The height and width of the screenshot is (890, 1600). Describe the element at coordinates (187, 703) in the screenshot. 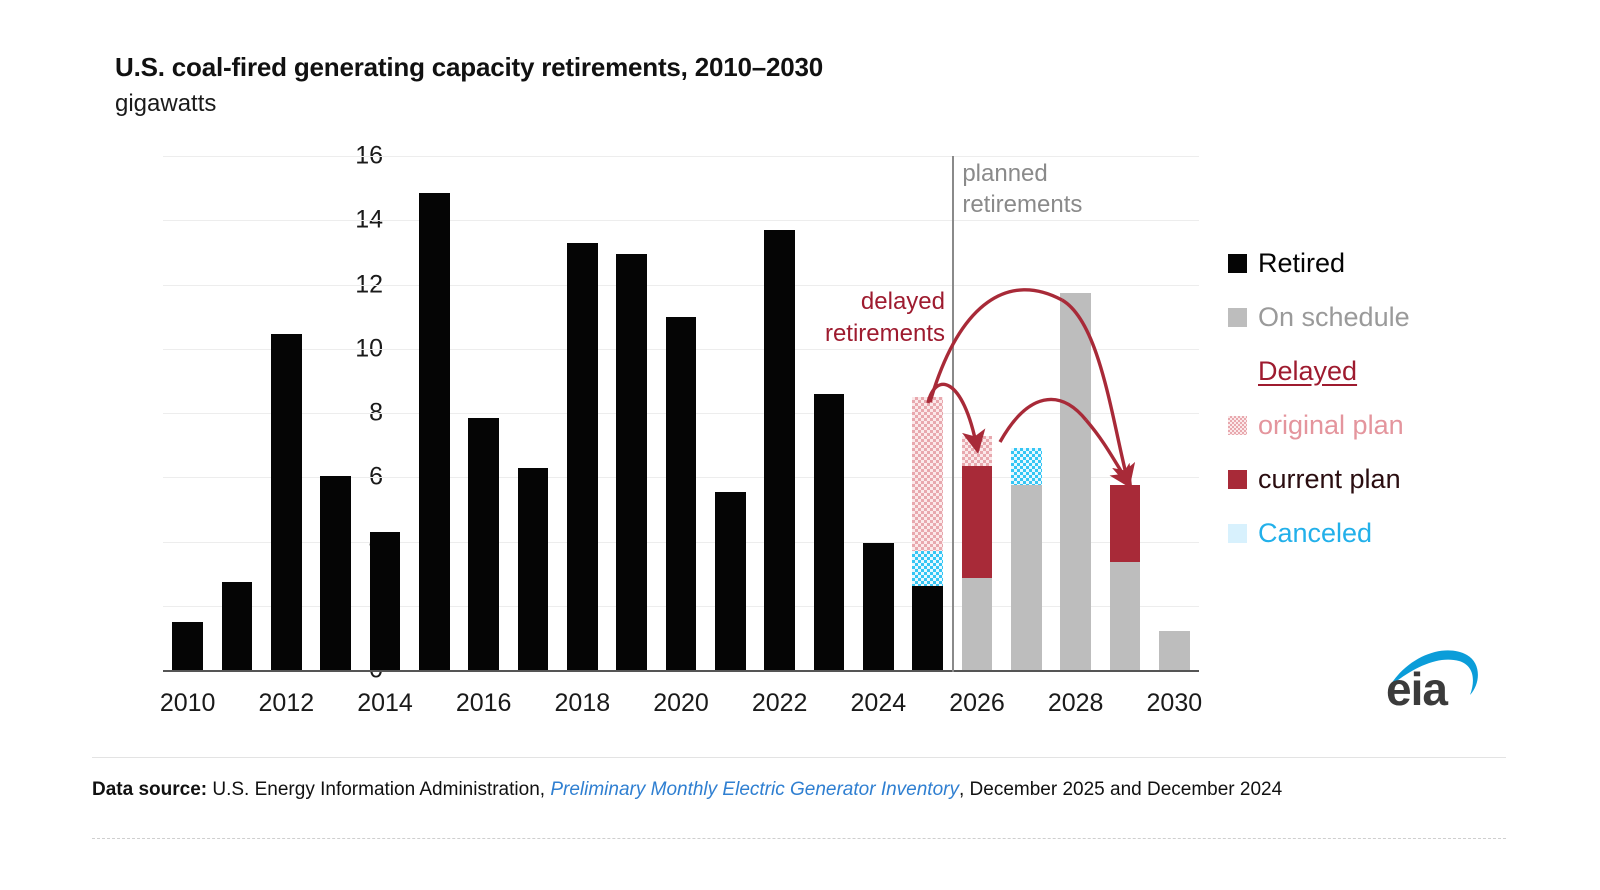

I see `x-tick-label-2010: 2010` at that location.